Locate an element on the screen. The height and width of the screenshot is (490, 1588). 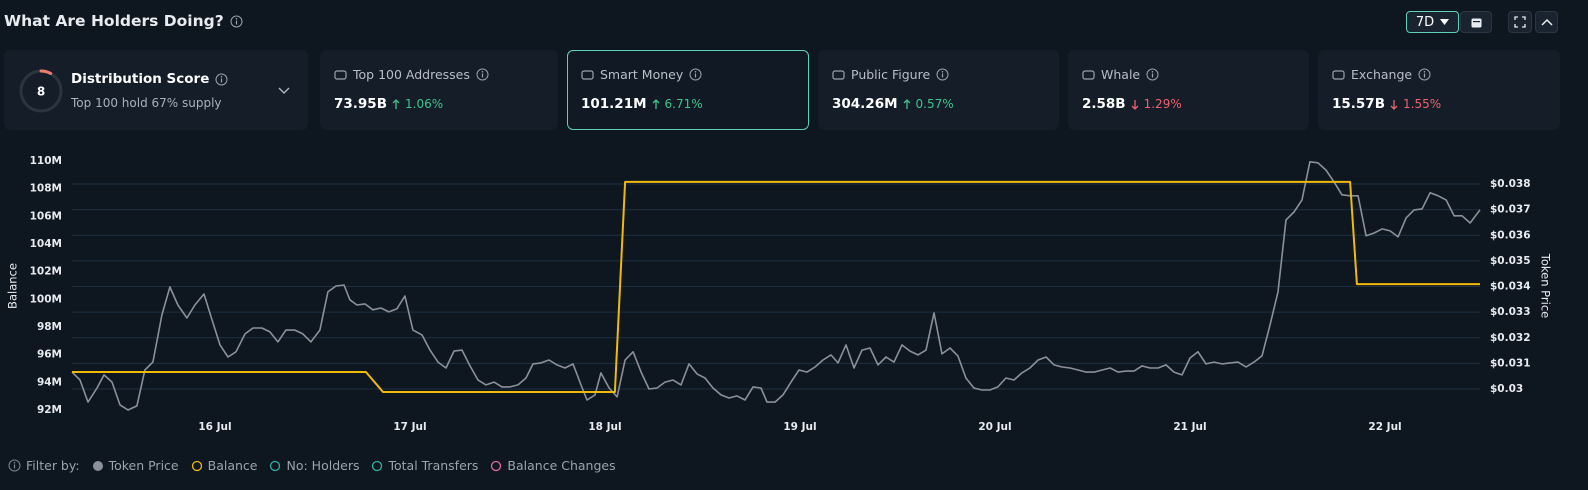
legend-item: Token Price is located at coordinates (135, 465).